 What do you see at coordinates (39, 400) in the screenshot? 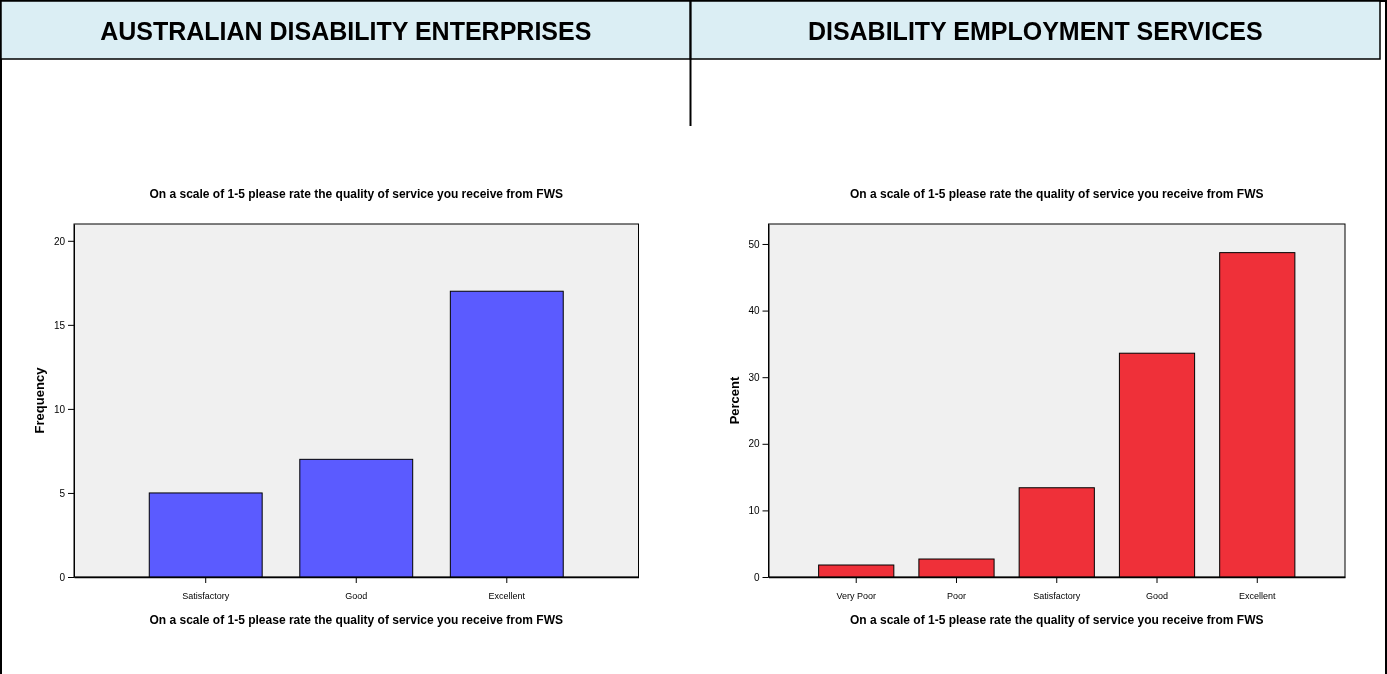
I see `y-axis-title: Frequency` at bounding box center [39, 400].